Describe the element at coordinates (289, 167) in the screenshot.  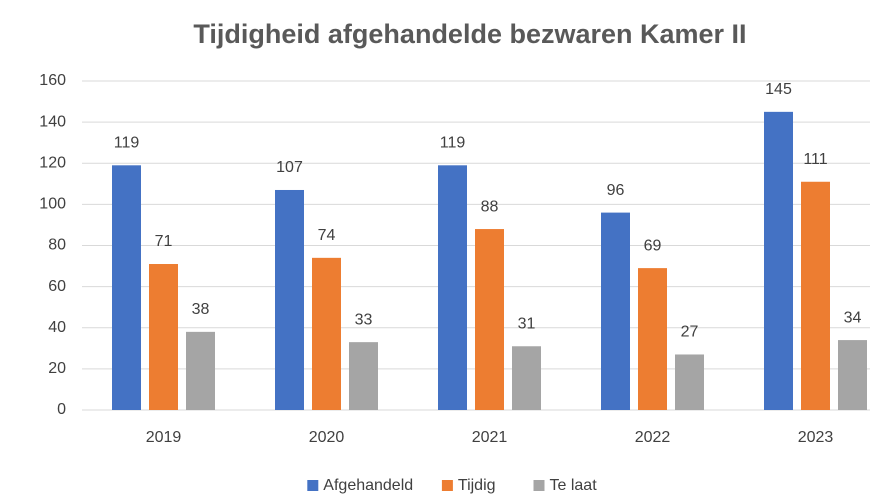
I see `value-label: 107` at that location.